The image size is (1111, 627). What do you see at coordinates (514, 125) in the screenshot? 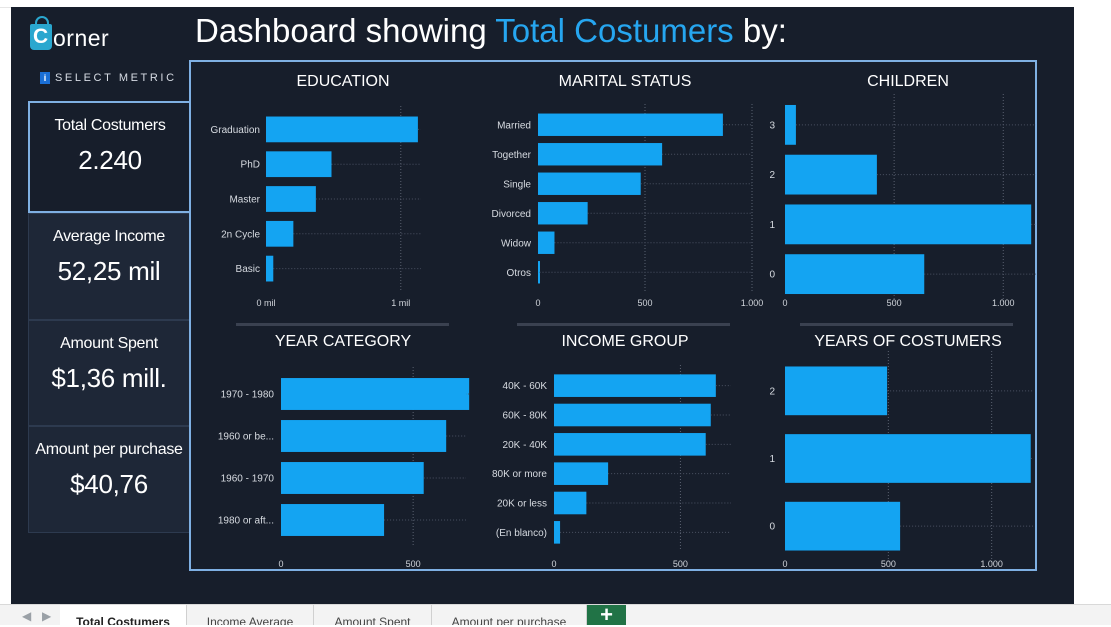
I see `category-label: Married` at bounding box center [514, 125].